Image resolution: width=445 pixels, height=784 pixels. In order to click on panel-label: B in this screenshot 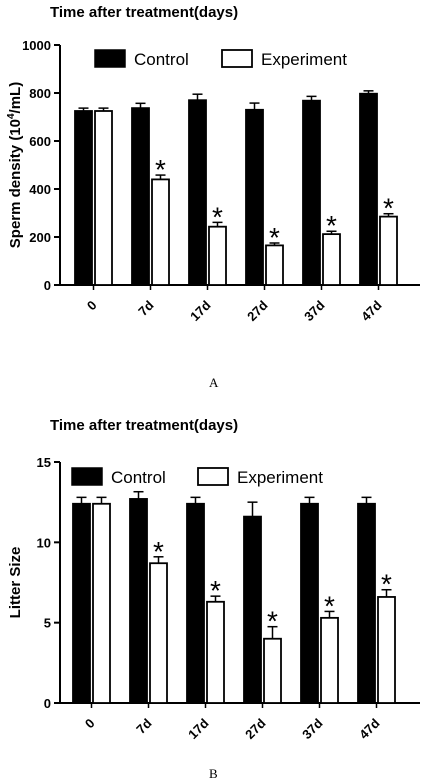, I will do `click(213, 773)`.